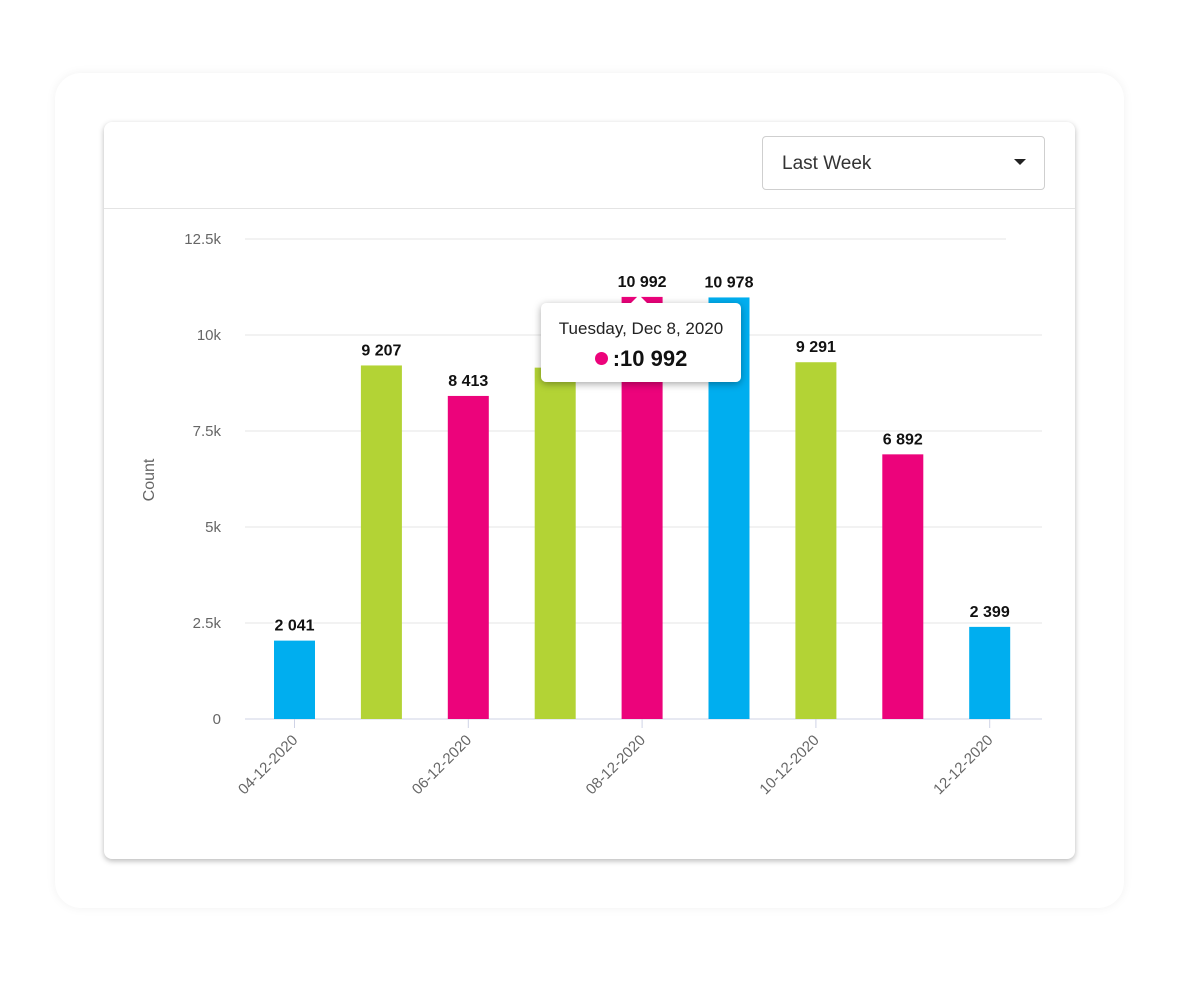 The width and height of the screenshot is (1179, 982). What do you see at coordinates (616, 765) in the screenshot?
I see `x-tick-label: 08-12-2020` at bounding box center [616, 765].